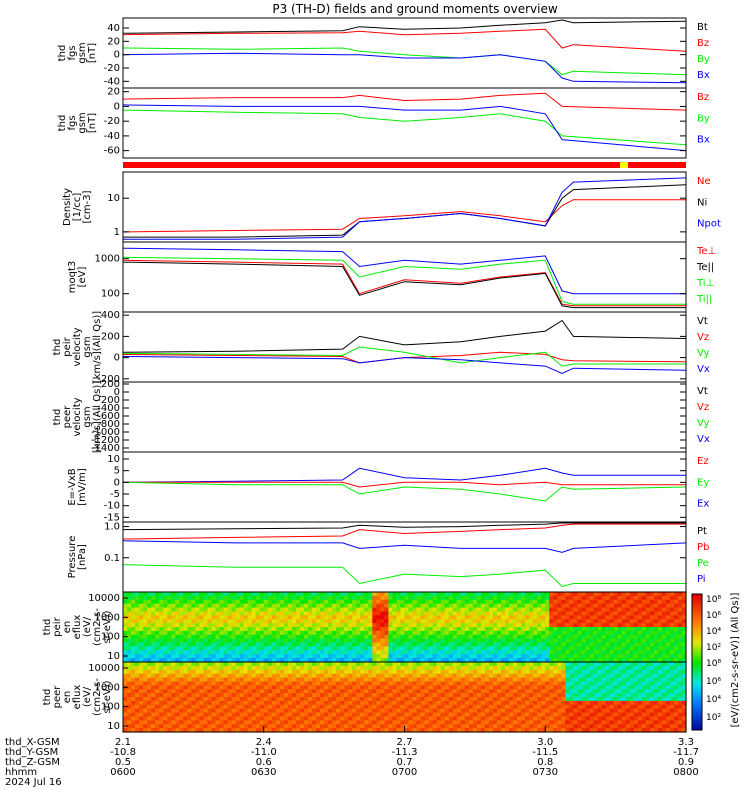  I want to click on ytick-label: -40, so click(112, 81).